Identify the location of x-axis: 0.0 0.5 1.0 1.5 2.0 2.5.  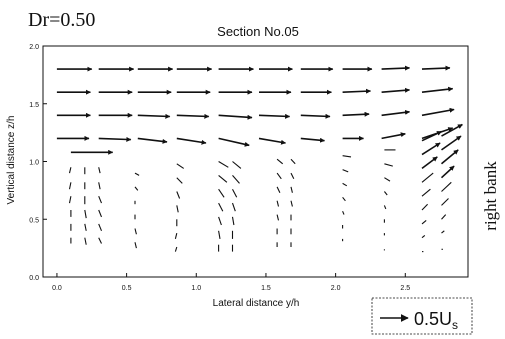
(231, 282).